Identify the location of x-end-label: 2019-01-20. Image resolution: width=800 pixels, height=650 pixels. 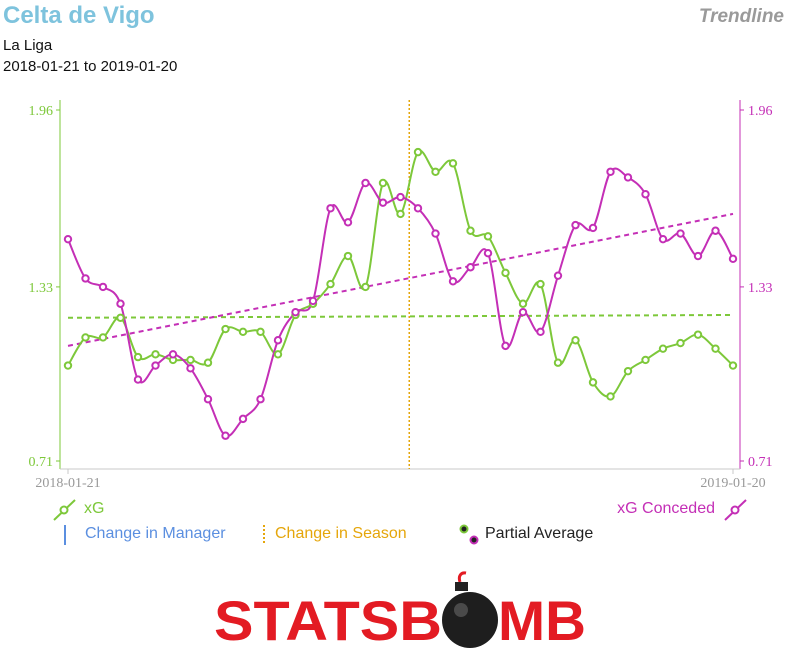
(732, 483).